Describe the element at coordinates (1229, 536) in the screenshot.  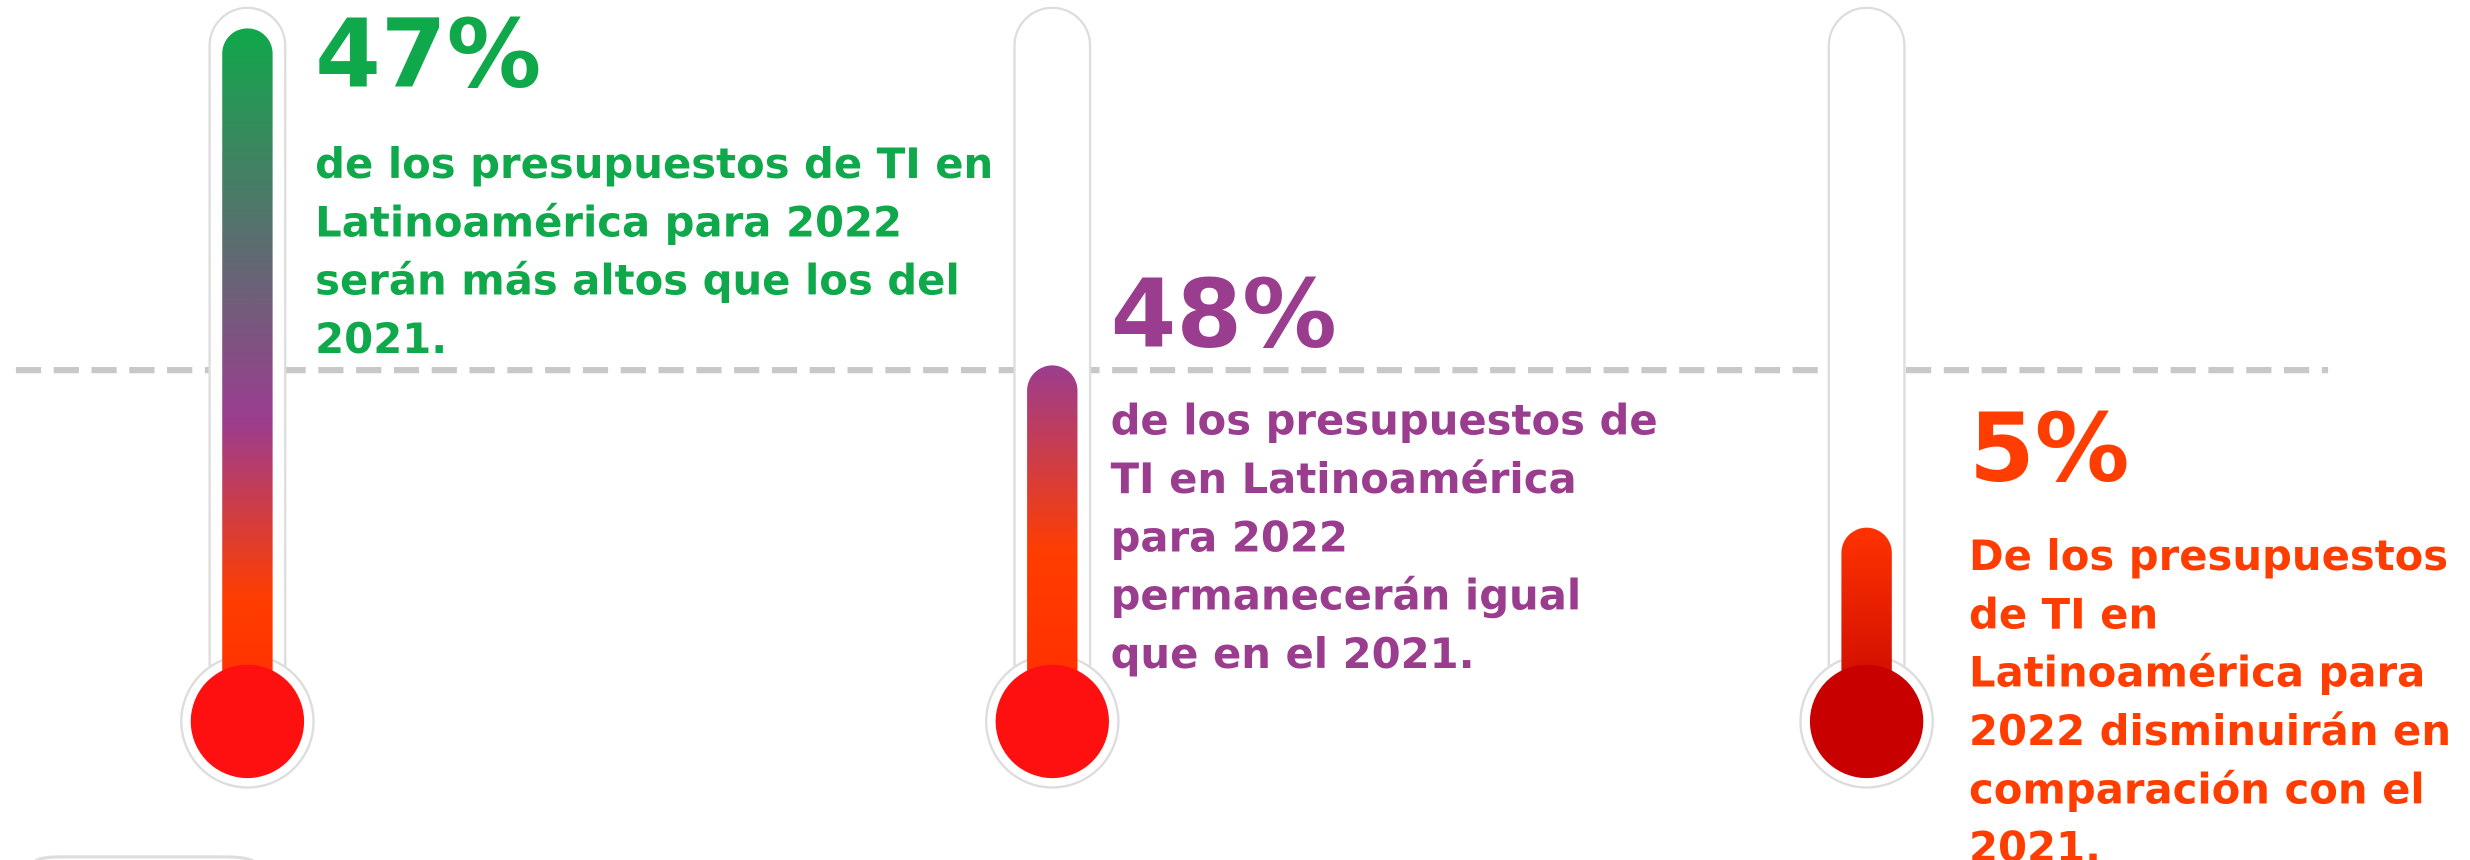
I see `description-line: para 2022` at that location.